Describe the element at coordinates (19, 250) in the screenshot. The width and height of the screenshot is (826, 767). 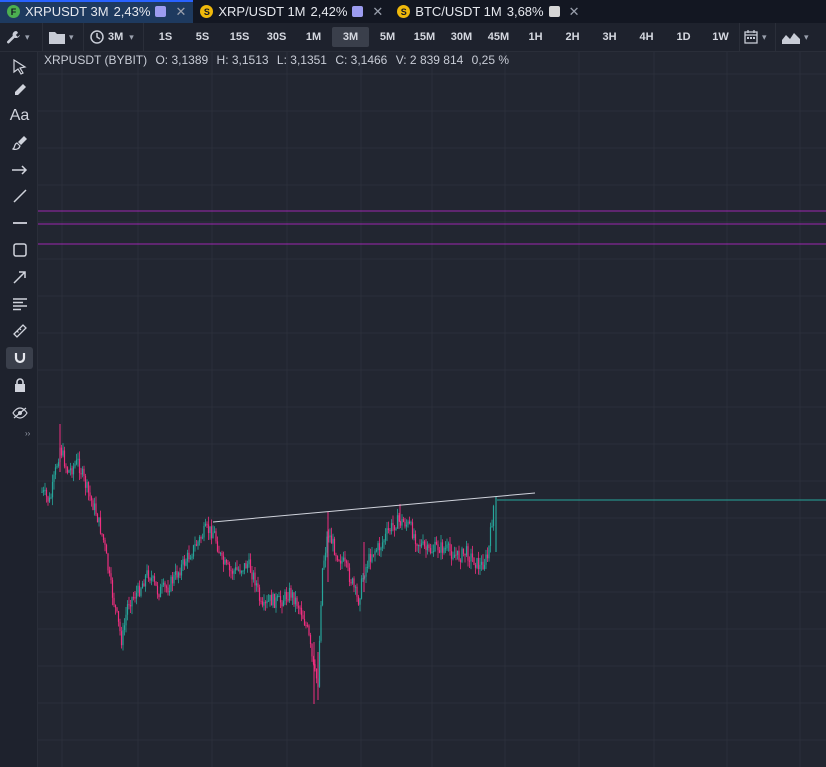
I see `rectangle-tool` at that location.